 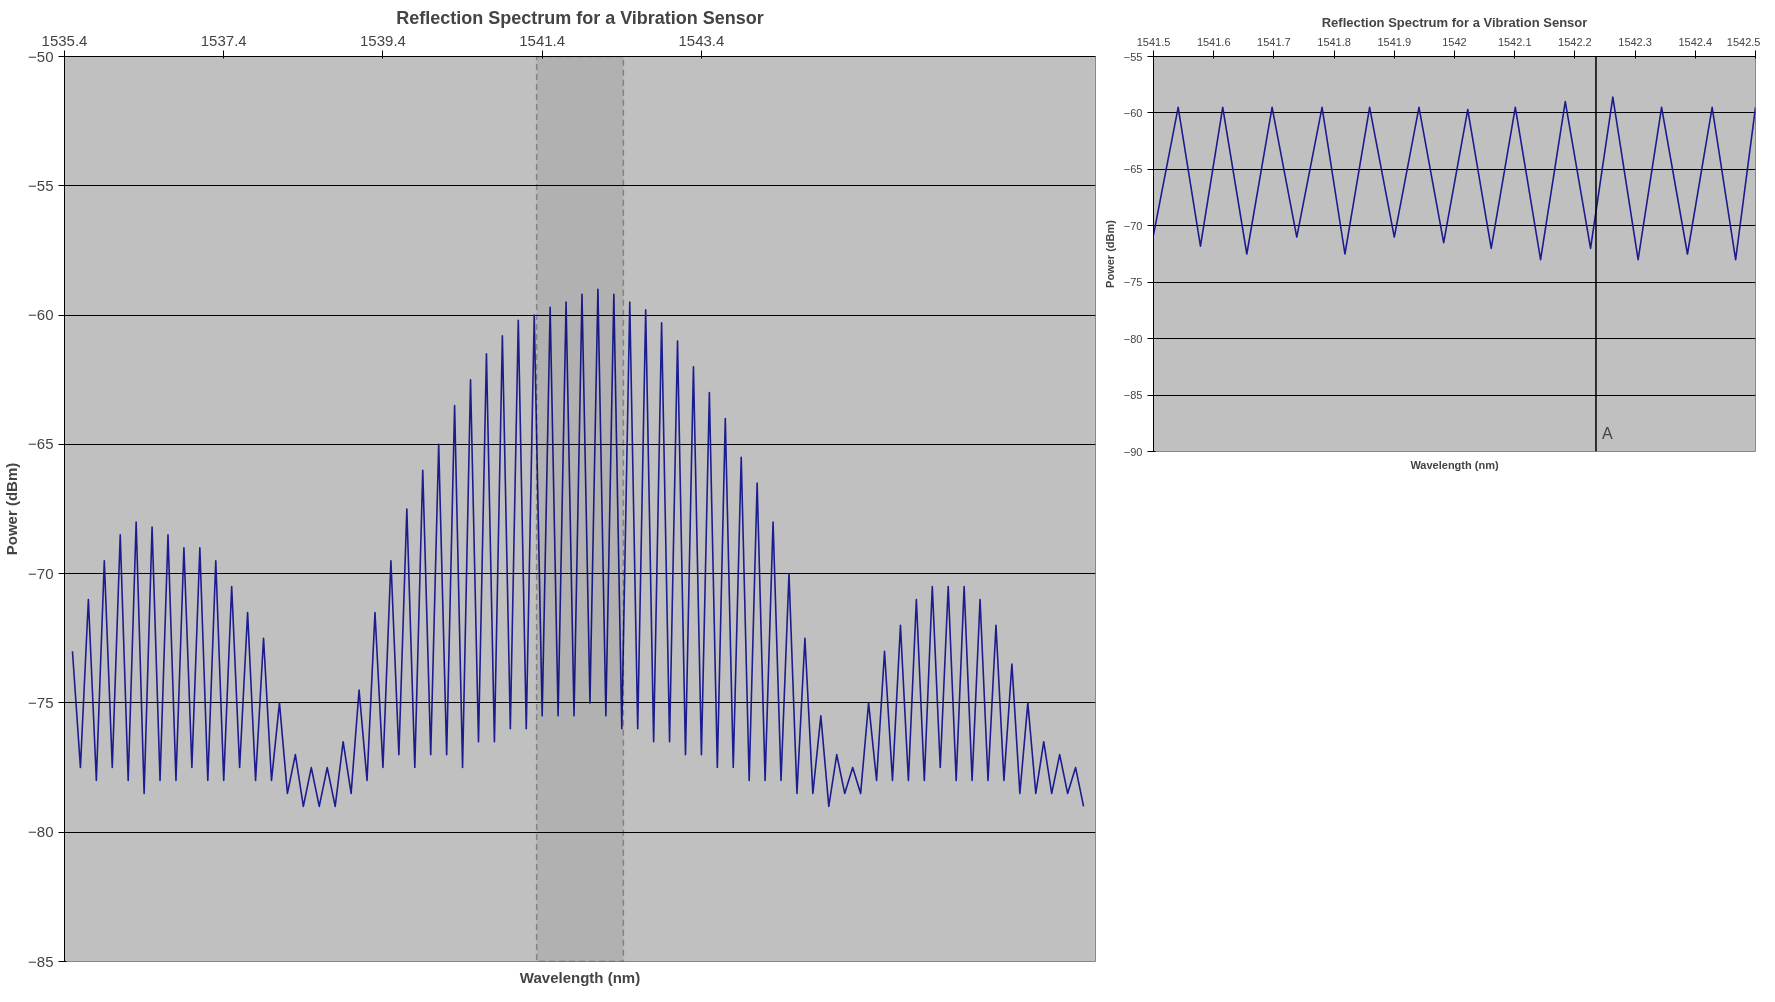 What do you see at coordinates (41, 56) in the screenshot?
I see `y-tick-label: −50` at bounding box center [41, 56].